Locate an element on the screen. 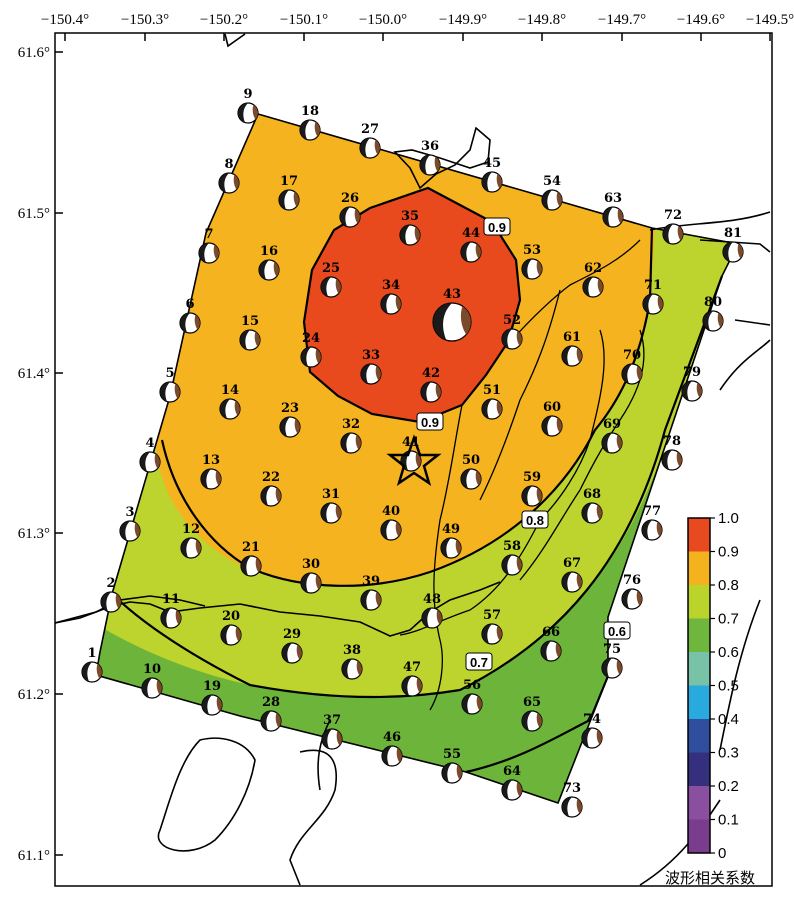  station-23: 23 is located at coordinates (290, 419).